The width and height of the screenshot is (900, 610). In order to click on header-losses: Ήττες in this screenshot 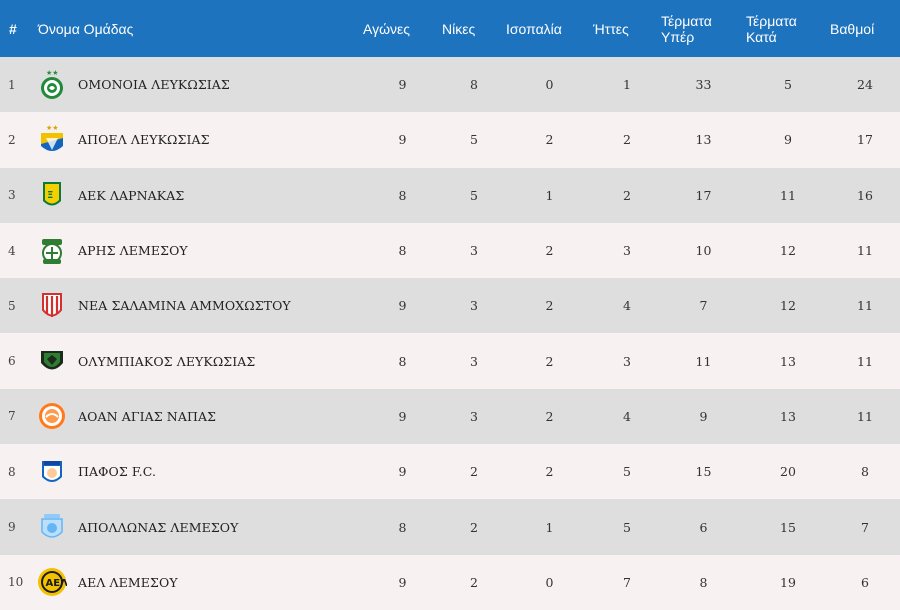, I will do `click(611, 28)`.